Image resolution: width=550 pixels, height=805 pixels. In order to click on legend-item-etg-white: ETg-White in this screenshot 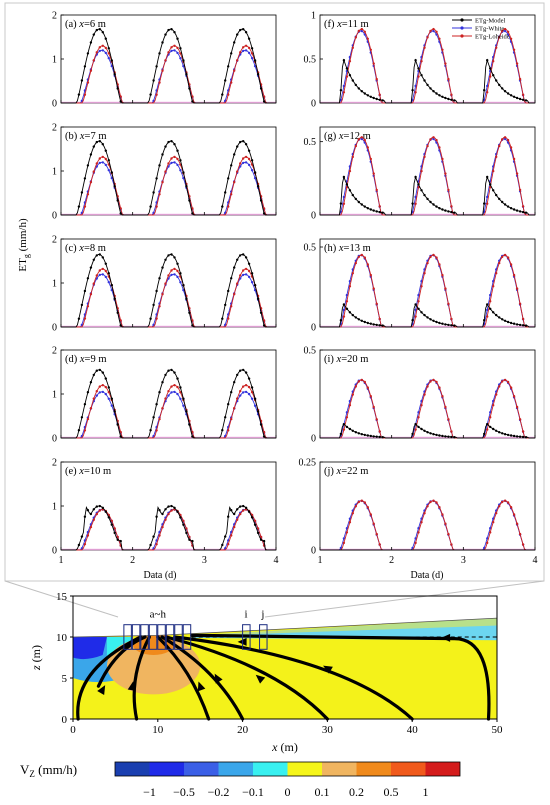, I will do `click(478, 29)`.